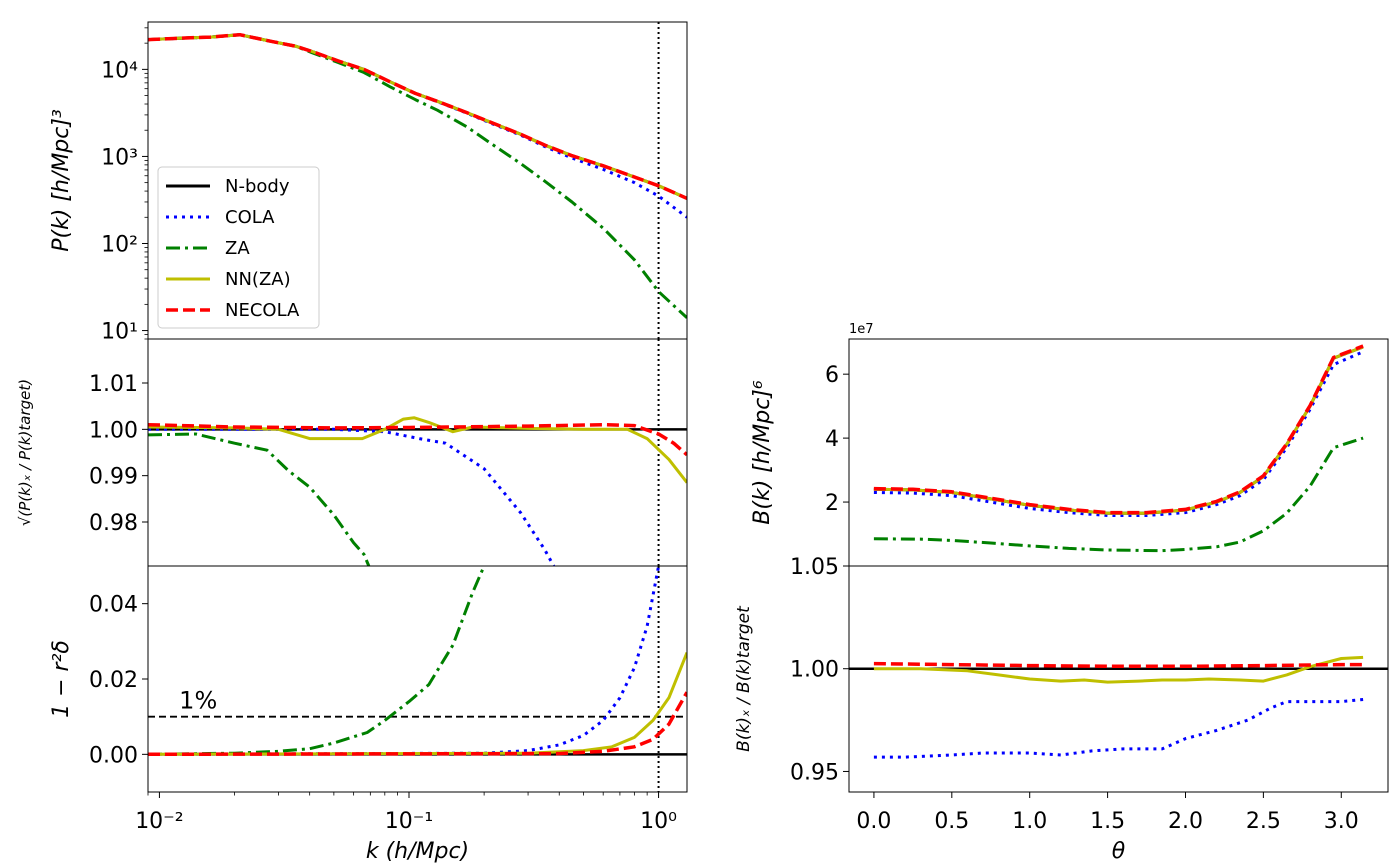 The image size is (1400, 867). What do you see at coordinates (159, 821) in the screenshot?
I see `x-tick-label: 10⁻²` at bounding box center [159, 821].